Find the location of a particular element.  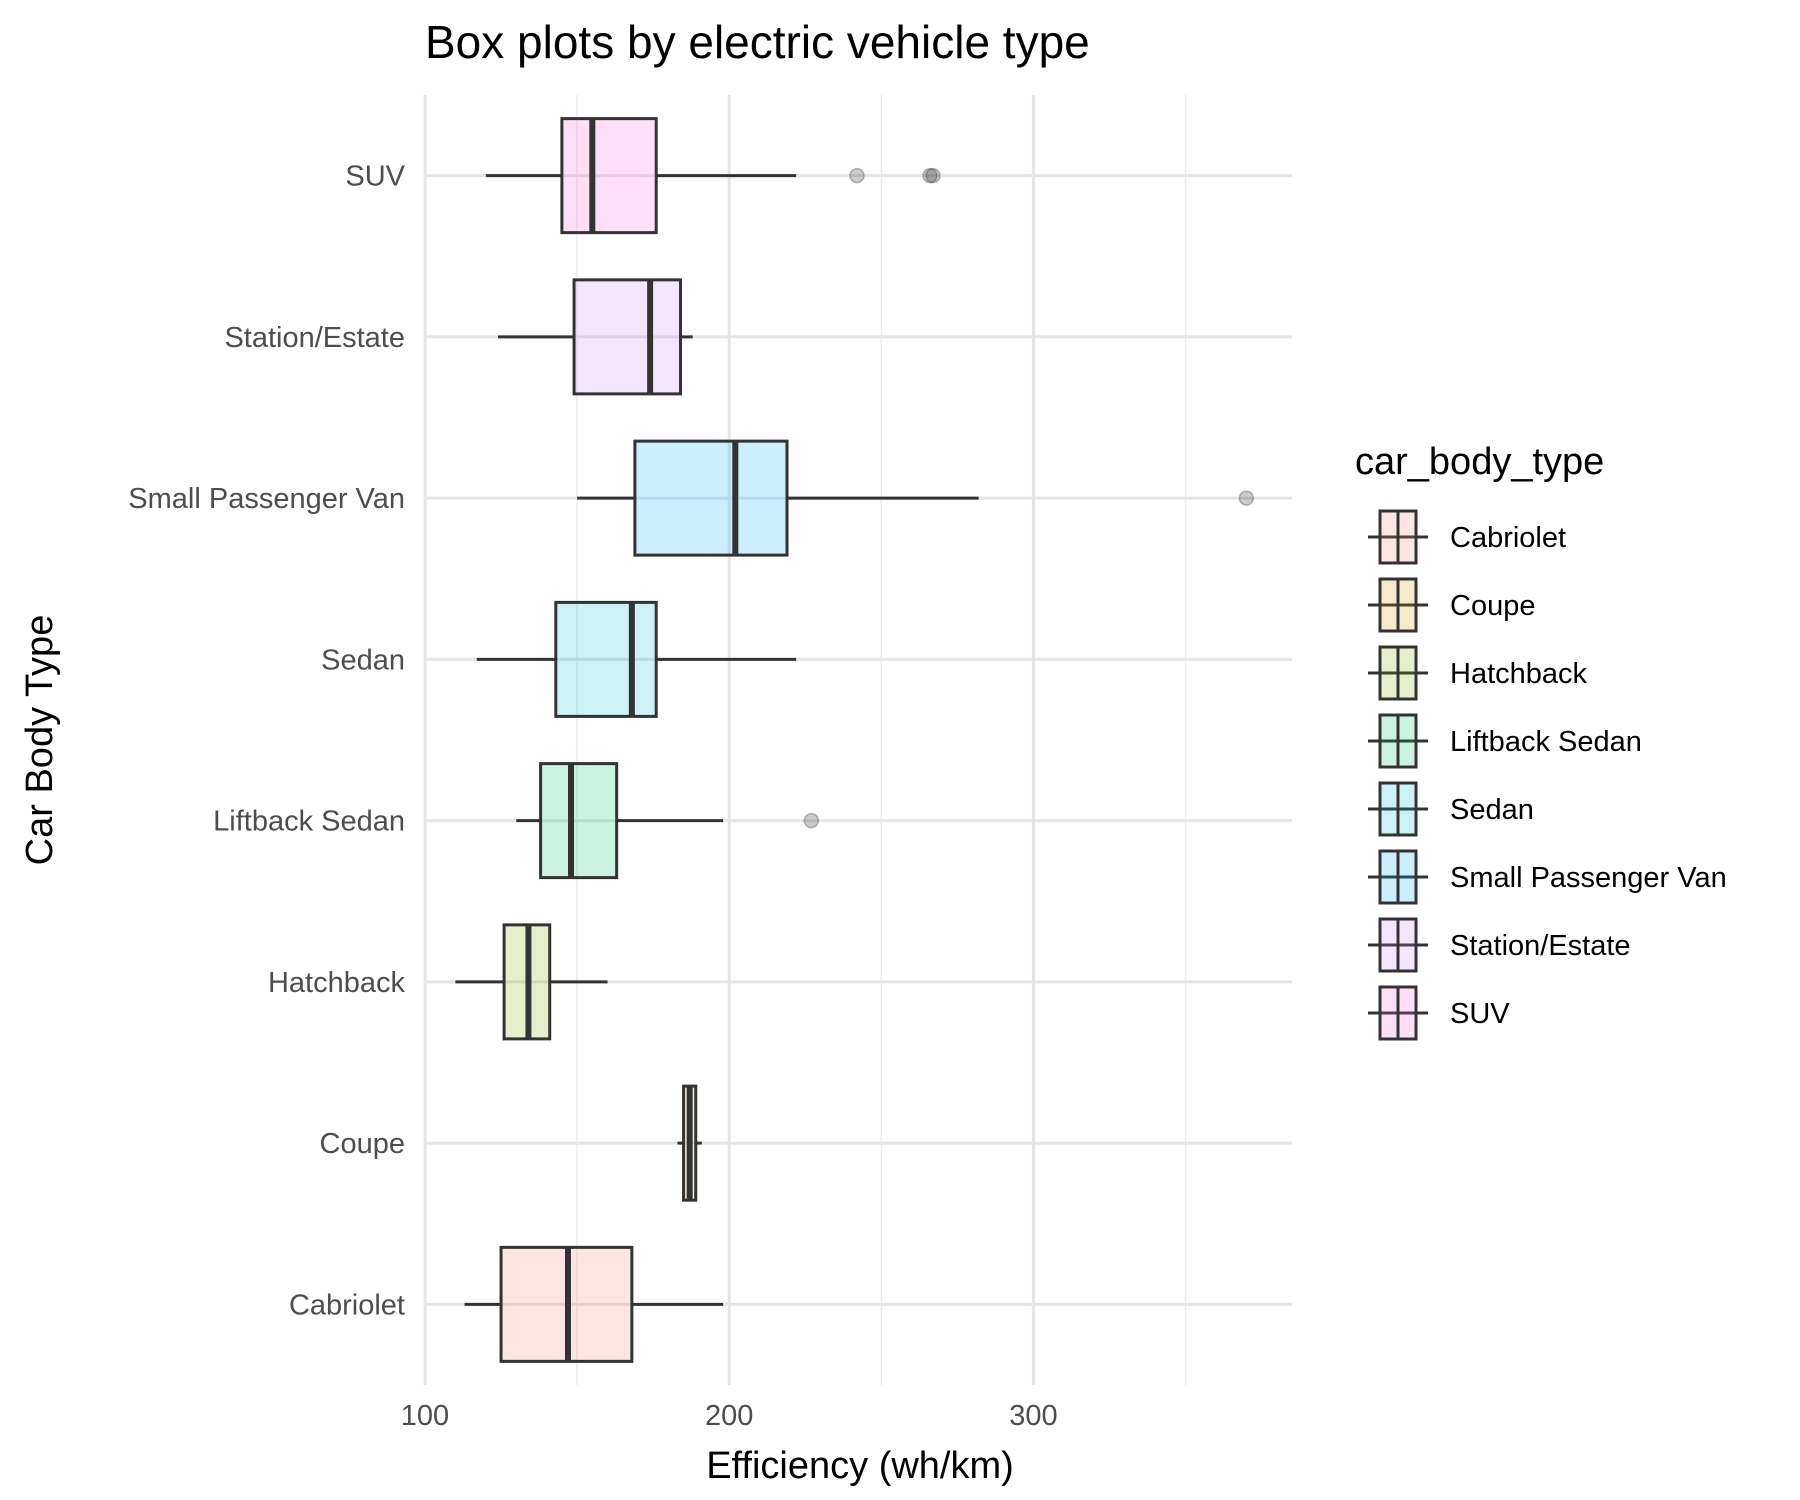

legend-label: Sedan is located at coordinates (1492, 810).